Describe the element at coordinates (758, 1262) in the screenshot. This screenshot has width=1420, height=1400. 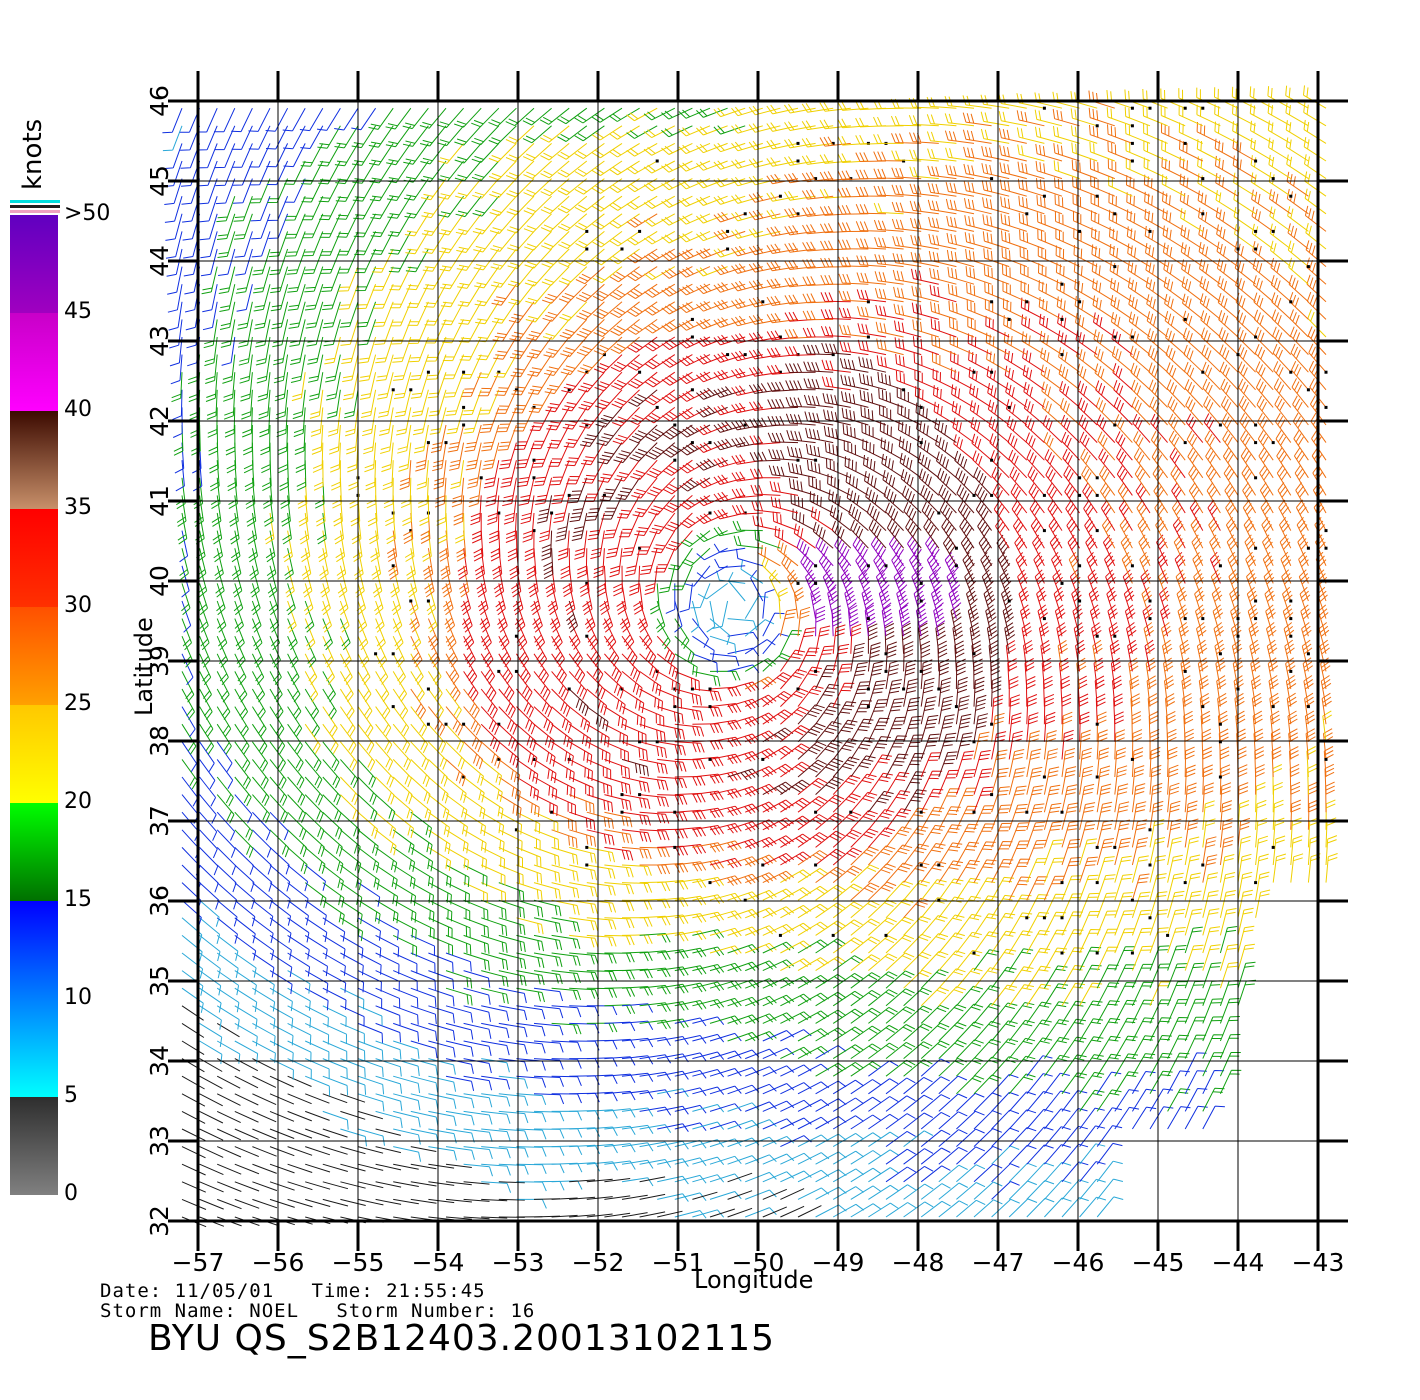
I see `x-tick-label: −50` at that location.